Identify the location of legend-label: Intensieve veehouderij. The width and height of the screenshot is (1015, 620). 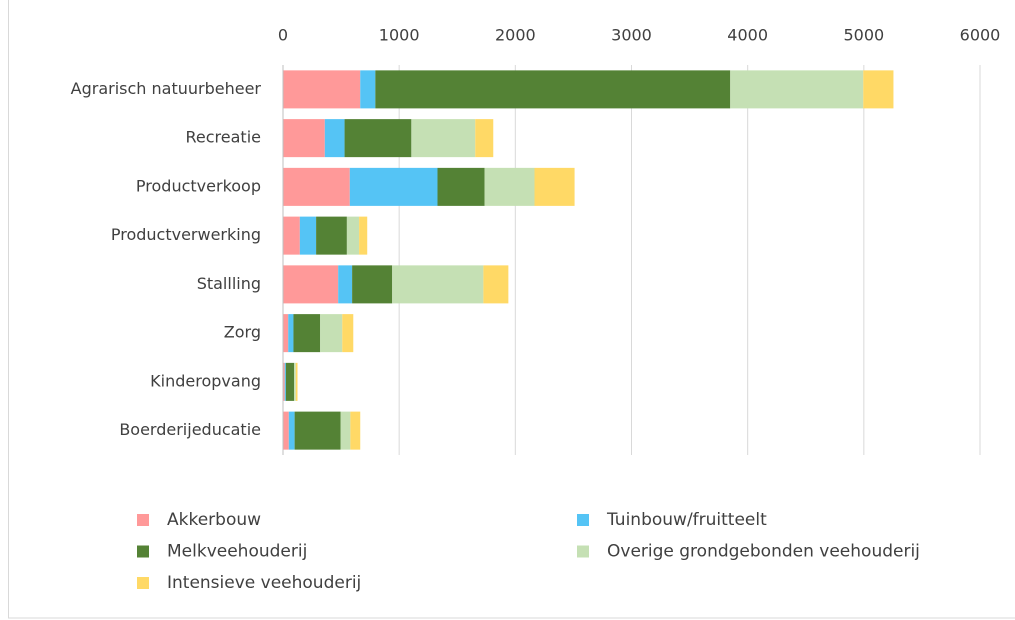
(264, 583).